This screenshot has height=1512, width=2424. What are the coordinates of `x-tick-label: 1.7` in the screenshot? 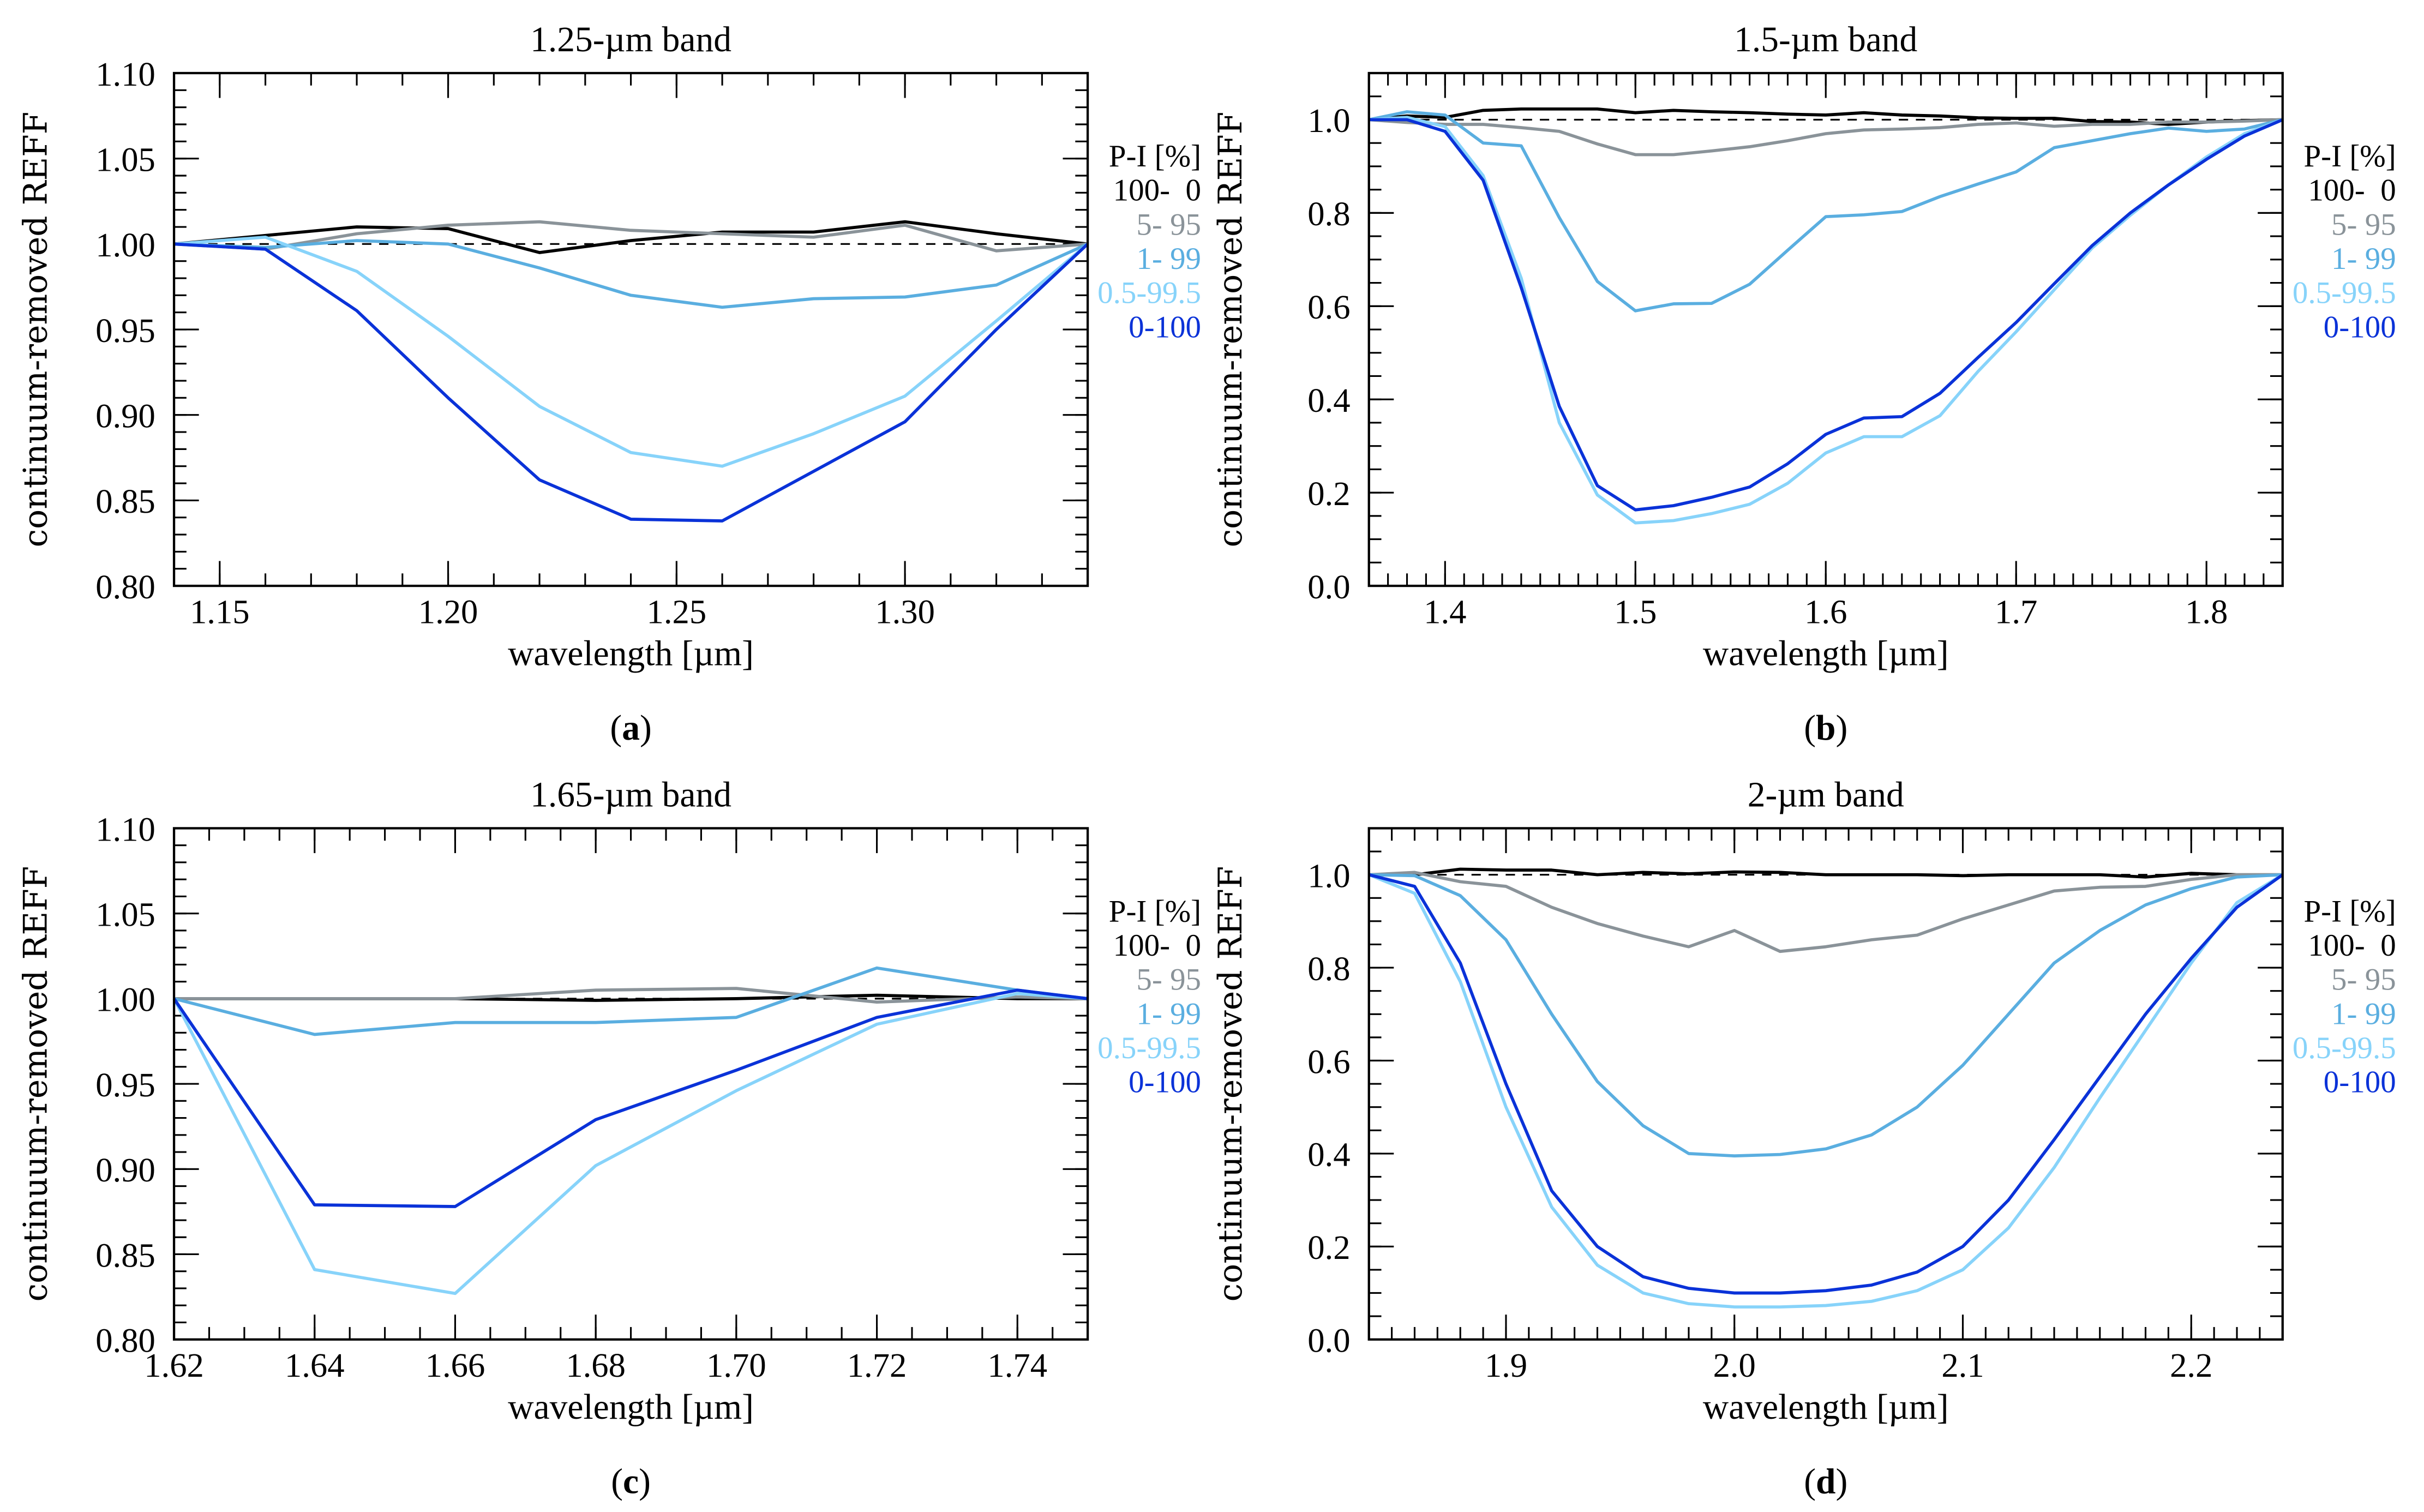 It's located at (2016, 611).